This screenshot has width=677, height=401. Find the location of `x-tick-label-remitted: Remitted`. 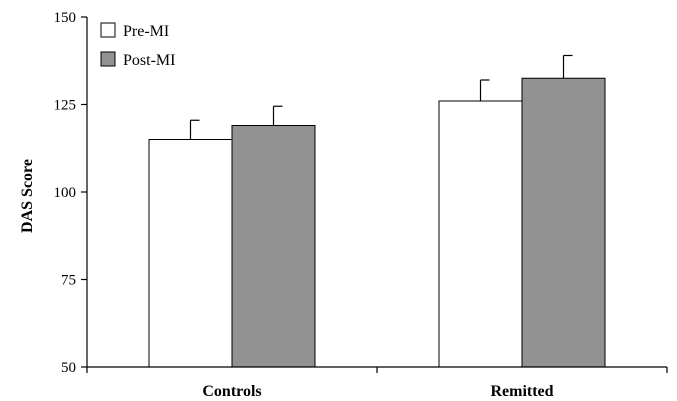

x-tick-label-remitted: Remitted is located at coordinates (521, 391).